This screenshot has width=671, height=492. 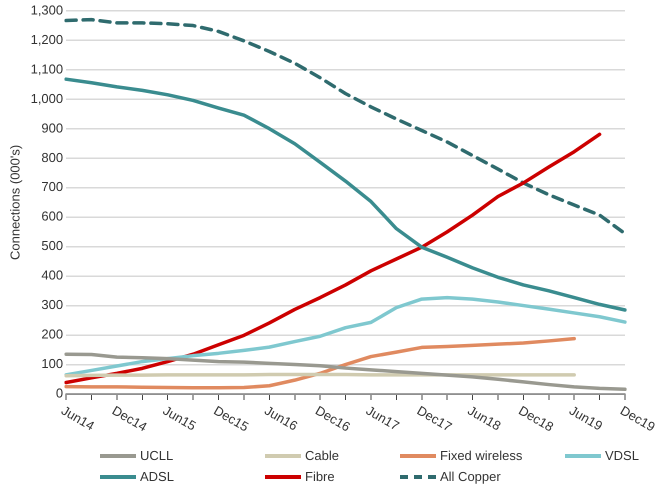 What do you see at coordinates (52, 128) in the screenshot?
I see `y-tick-label: 900` at bounding box center [52, 128].